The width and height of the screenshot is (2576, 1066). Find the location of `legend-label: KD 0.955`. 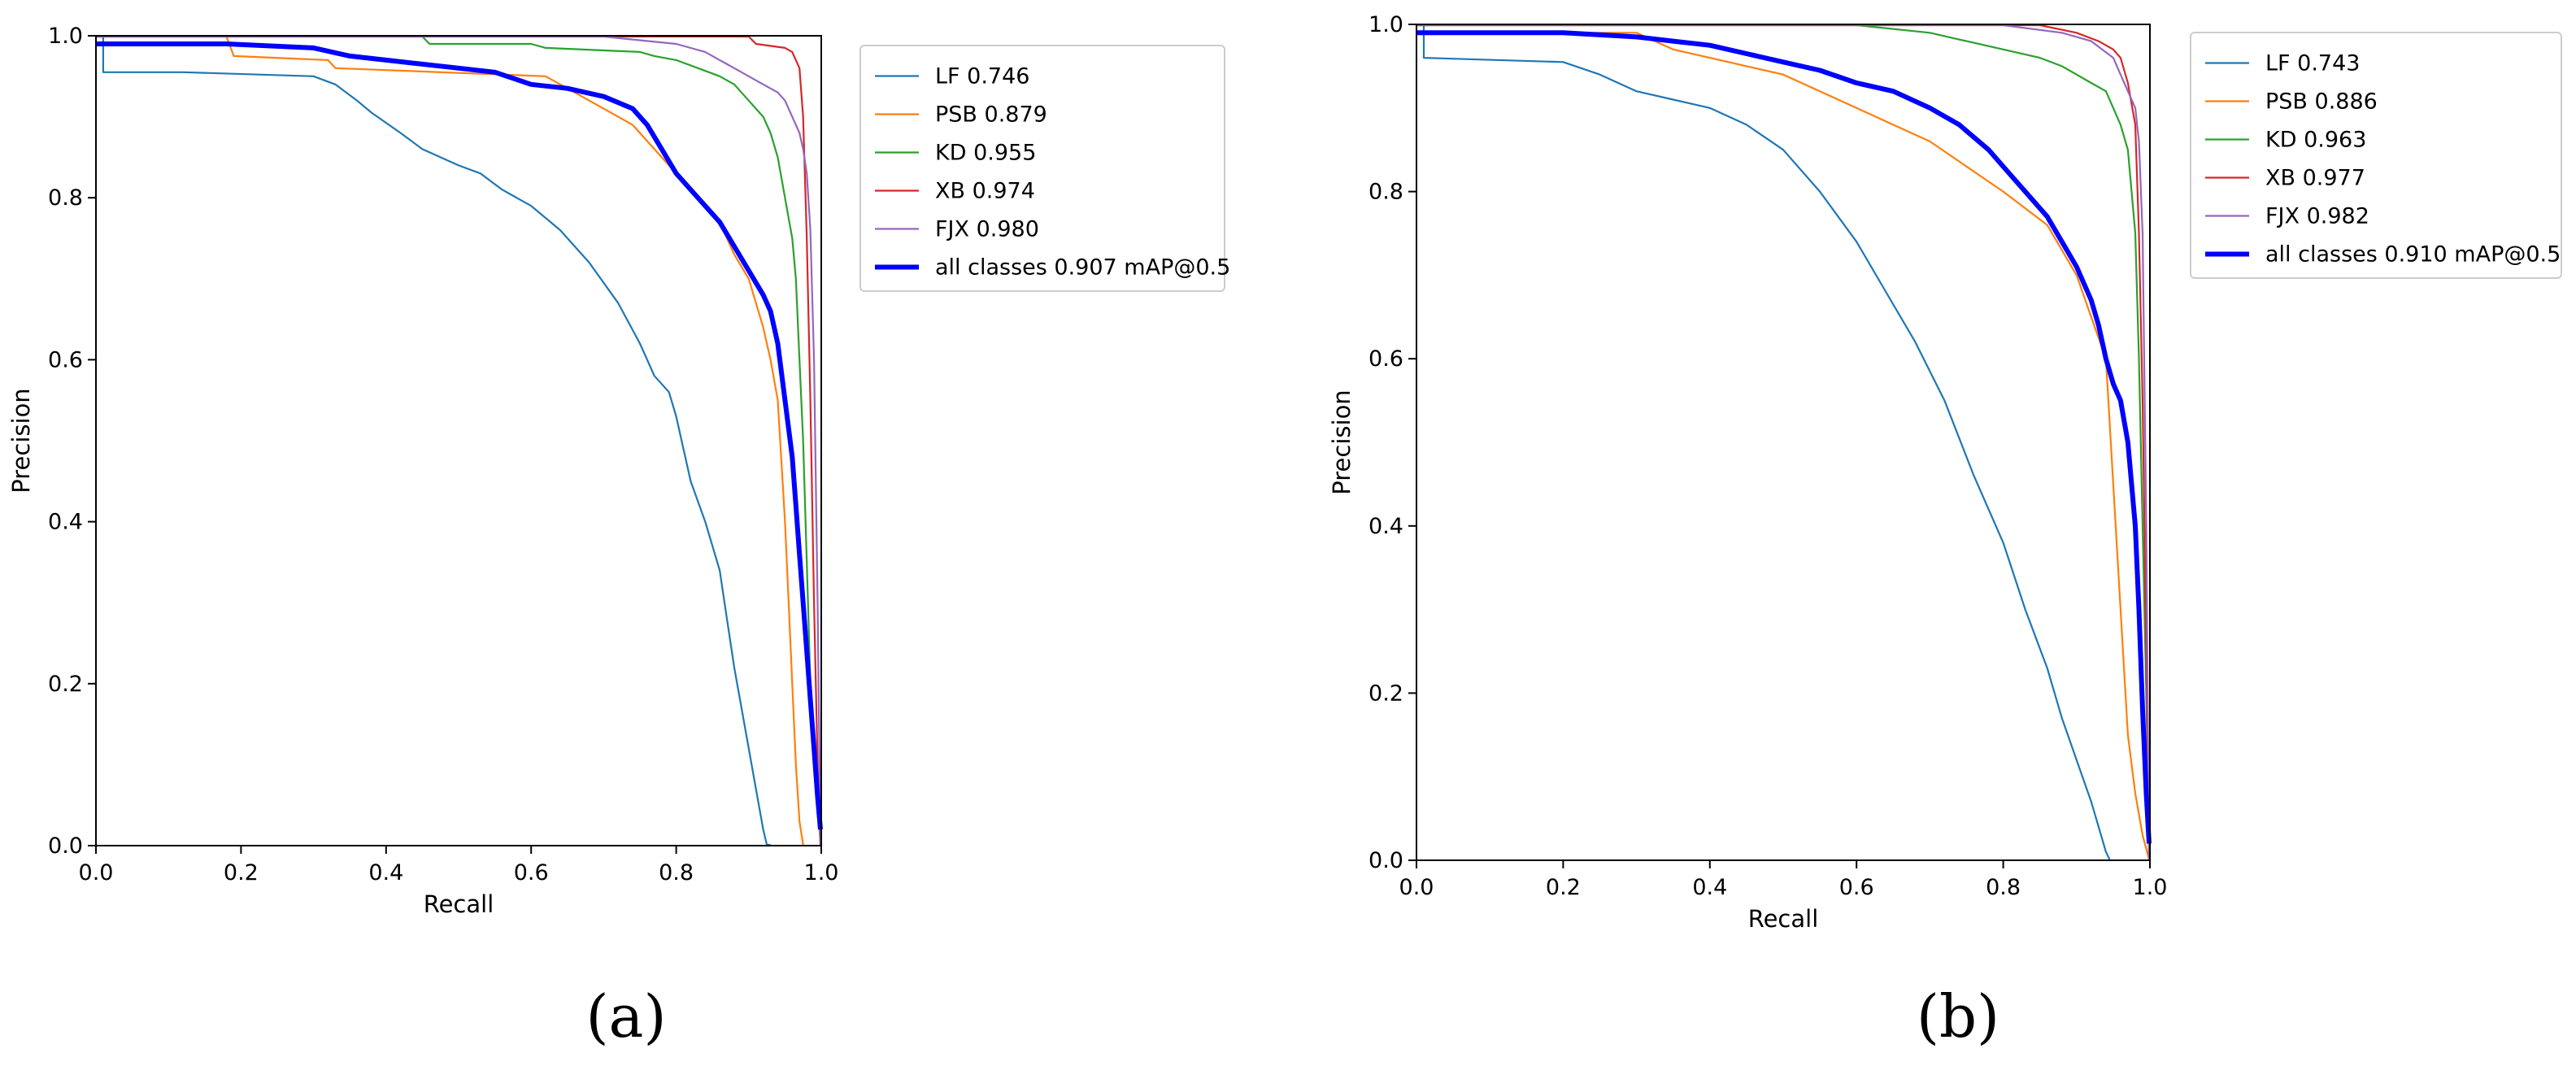

legend-label: KD 0.955 is located at coordinates (986, 153).